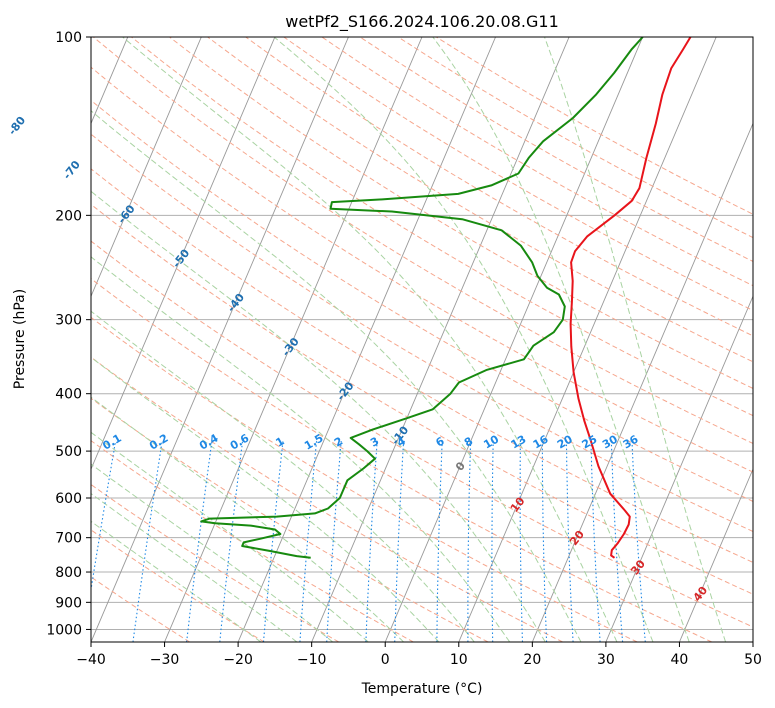 The width and height of the screenshot is (775, 708). Describe the element at coordinates (312, 660) in the screenshot. I see `x-tick-label: −10` at that location.